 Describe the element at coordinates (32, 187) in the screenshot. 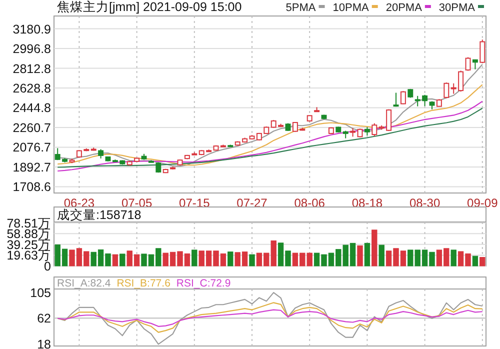

I see `y-tick-label: 1708.6` at that location.